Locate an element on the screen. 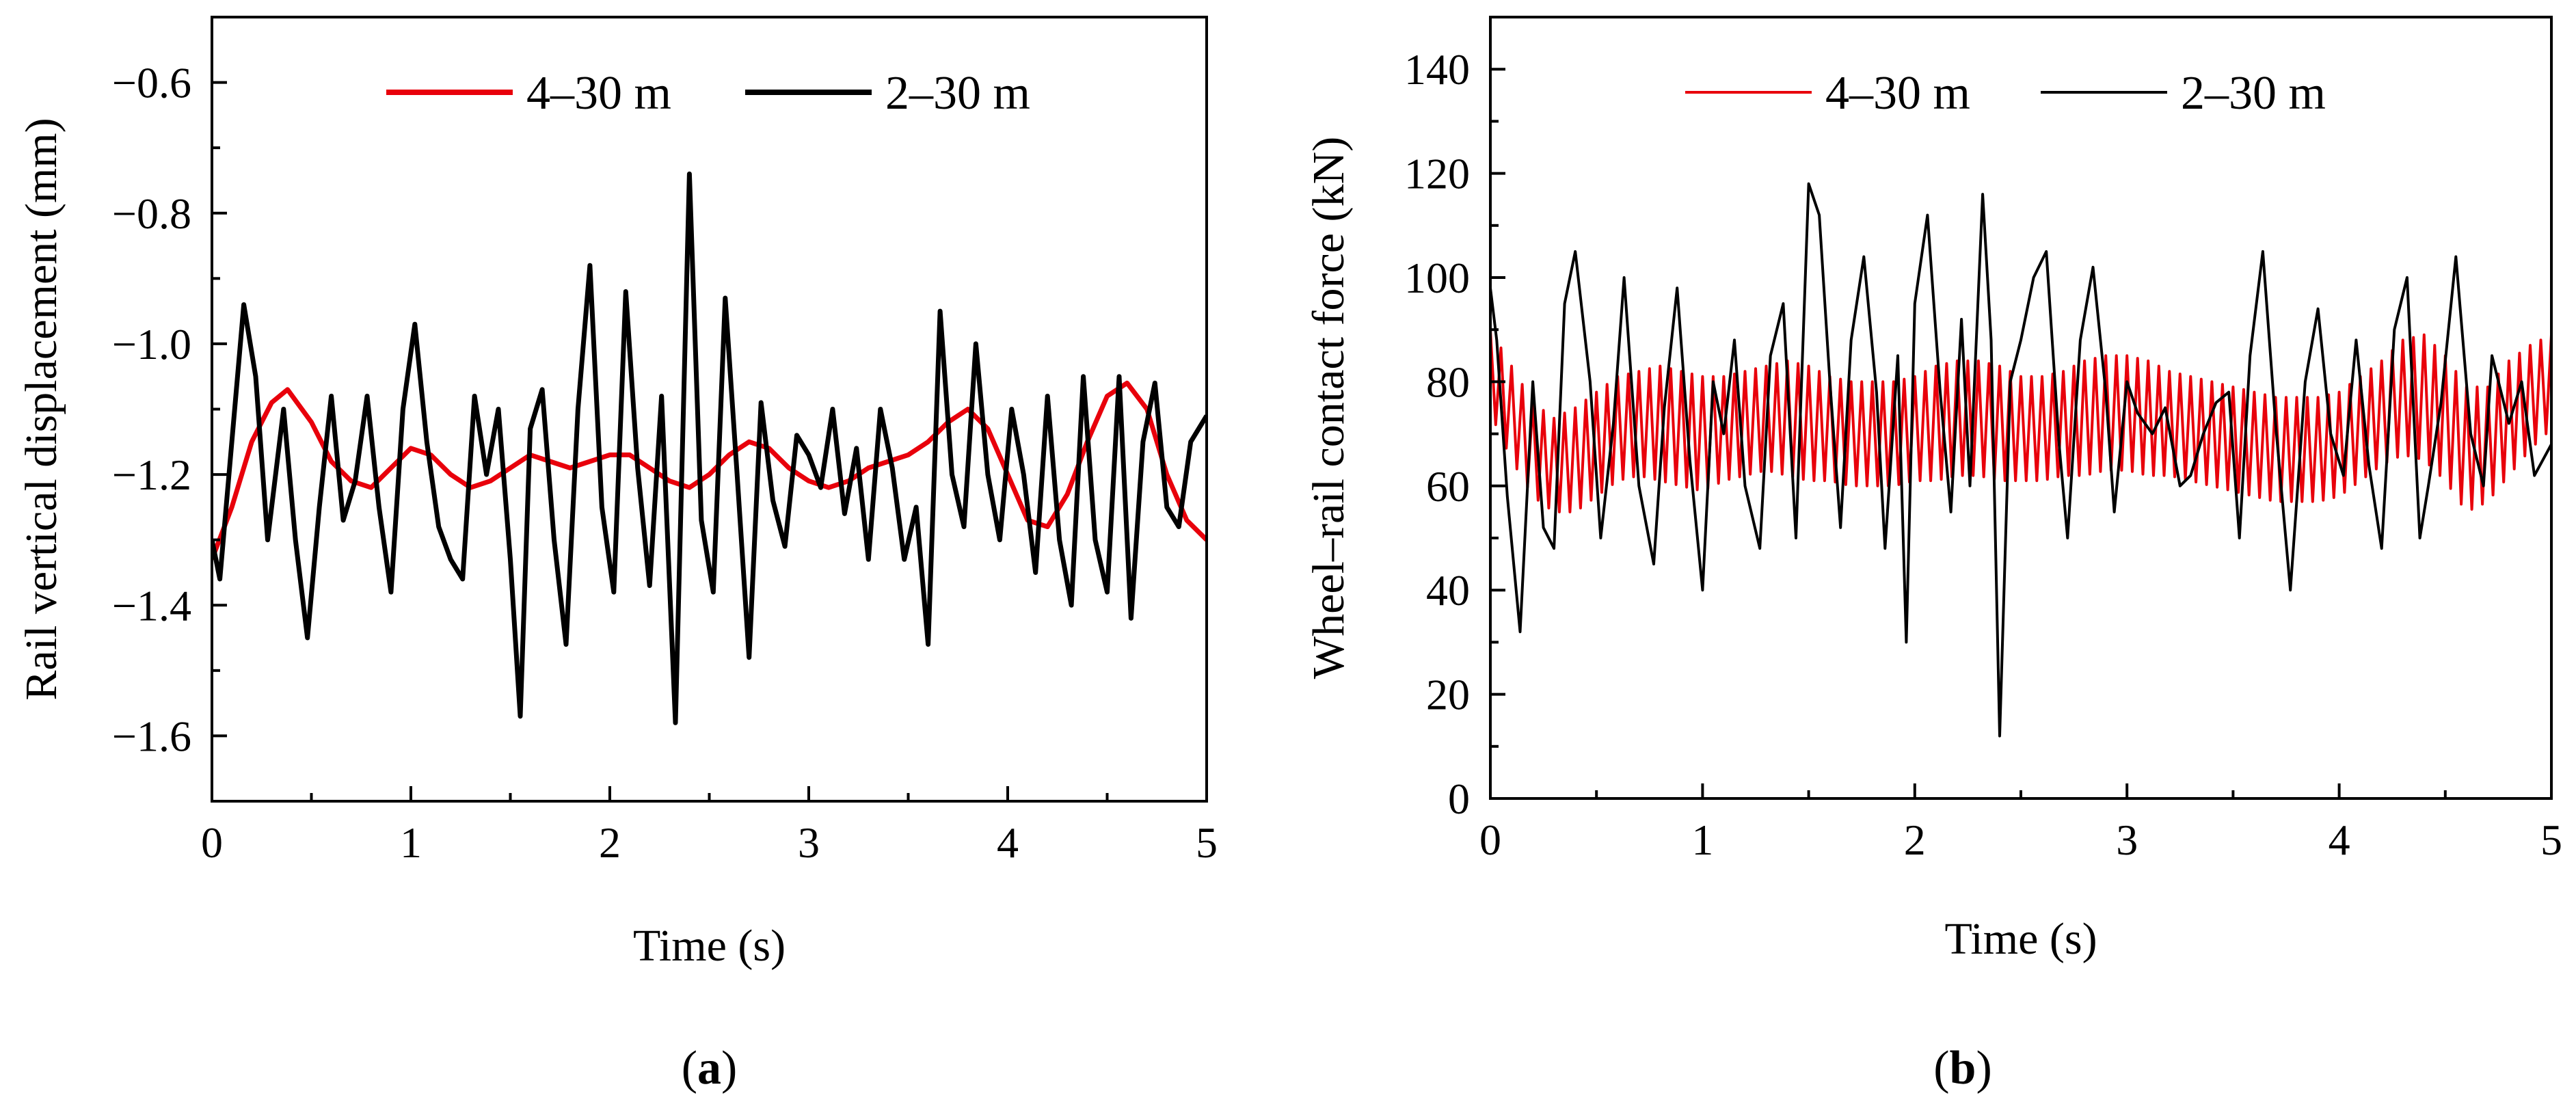 This screenshot has height=1102, width=2576. panel-label: (b) is located at coordinates (1962, 1068).